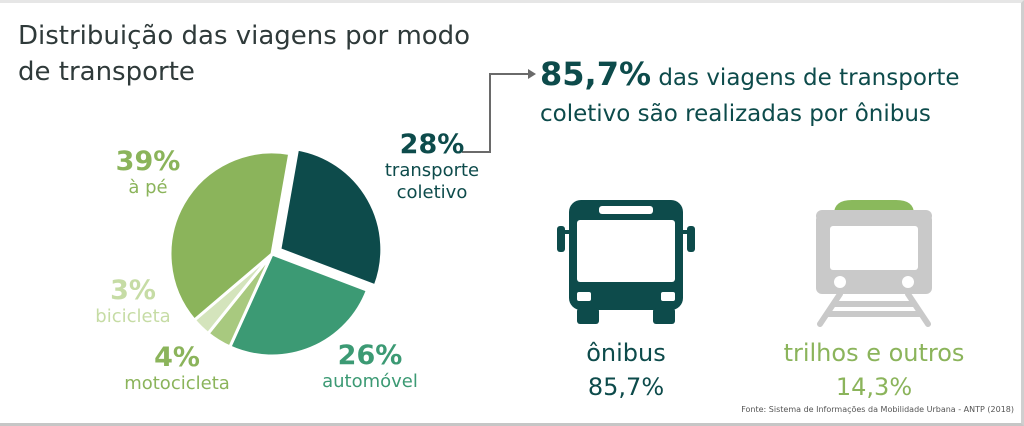  I want to click on pie-slice-automovel, so click(298, 305).